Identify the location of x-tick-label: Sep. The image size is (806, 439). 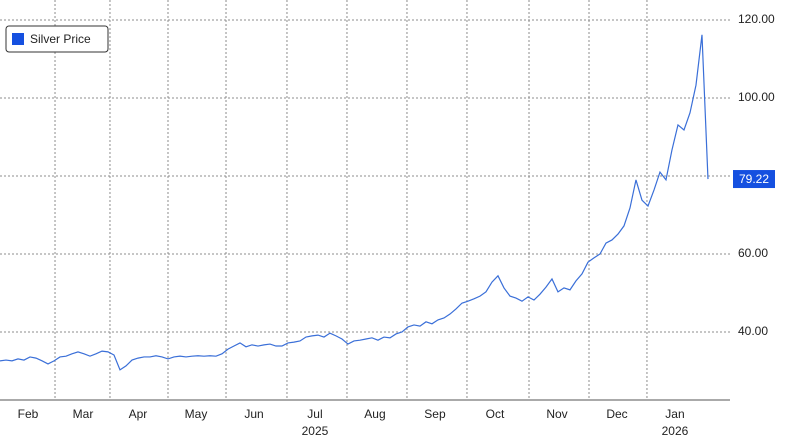
(435, 414).